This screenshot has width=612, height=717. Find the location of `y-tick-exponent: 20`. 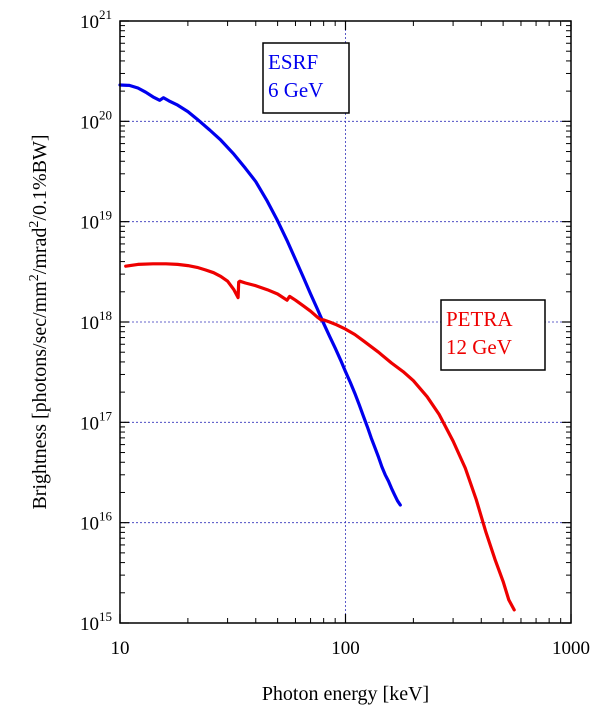

y-tick-exponent: 20 is located at coordinates (105, 114).